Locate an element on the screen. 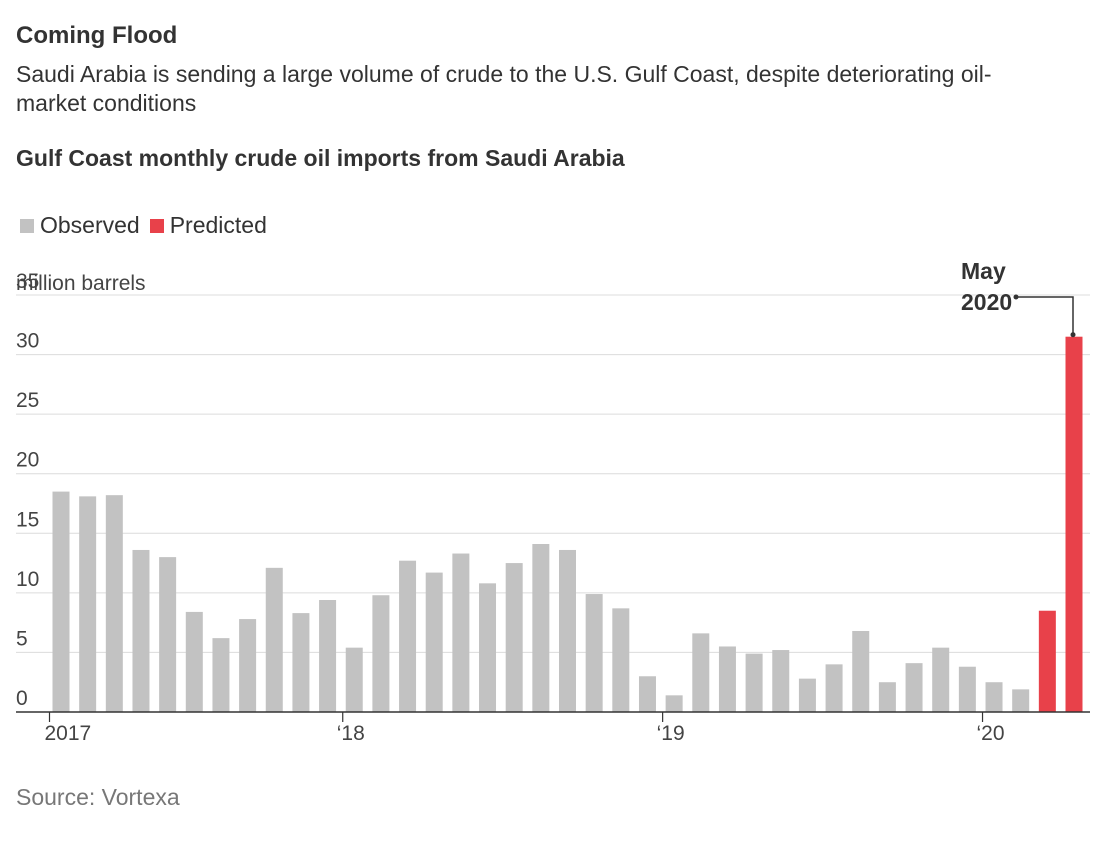 This screenshot has height=850, width=1120. x-tick-label: 2017 is located at coordinates (68, 733).